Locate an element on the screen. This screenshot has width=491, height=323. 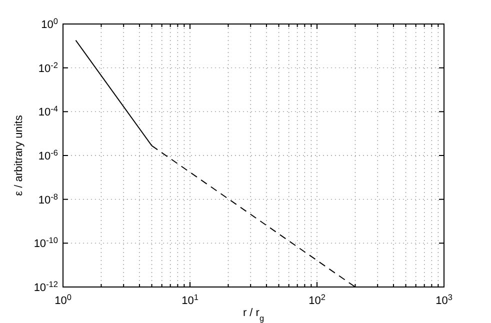
y-tick-label: 10$^{-2}$ is located at coordinates (48, 67).